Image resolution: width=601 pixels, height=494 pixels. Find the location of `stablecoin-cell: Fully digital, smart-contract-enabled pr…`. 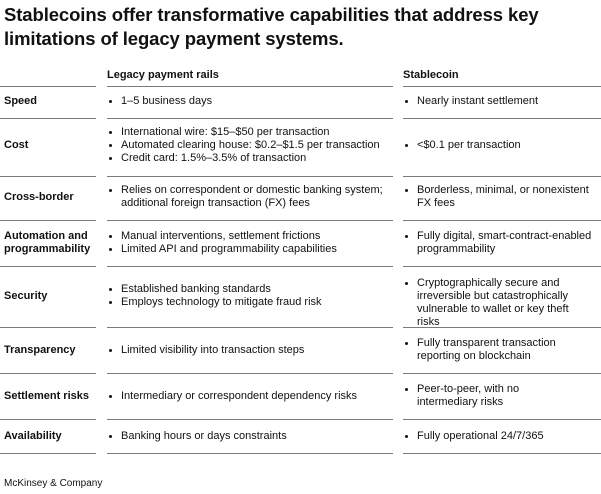

stablecoin-cell: Fully digital, smart-contract-enabled pr… is located at coordinates (501, 243).